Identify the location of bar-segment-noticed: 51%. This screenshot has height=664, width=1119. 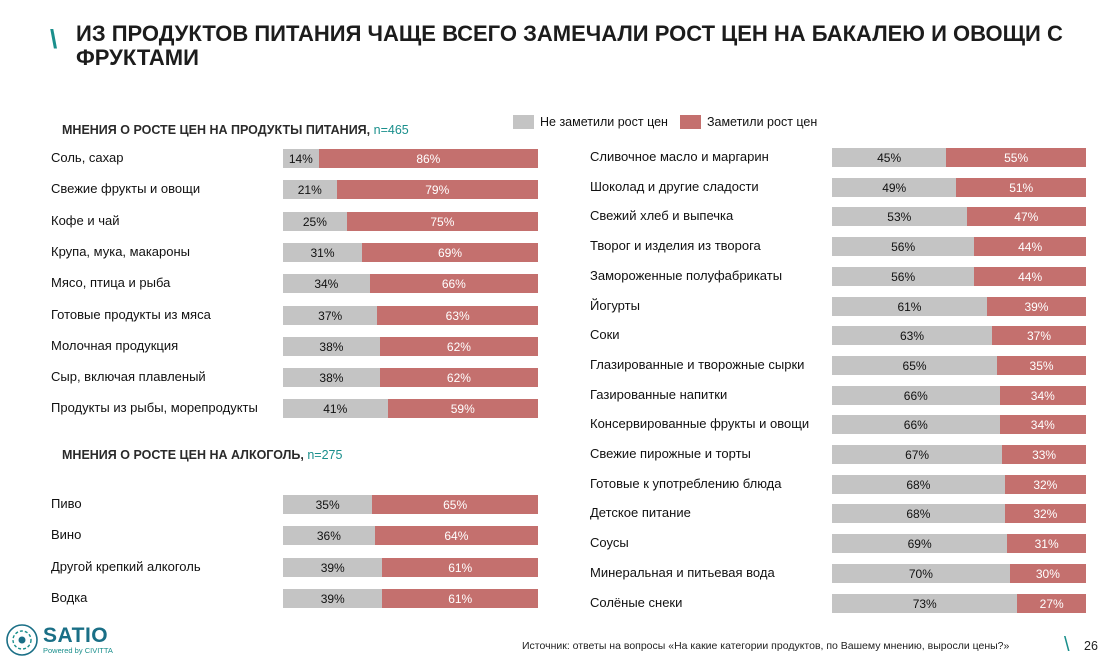
(1021, 187).